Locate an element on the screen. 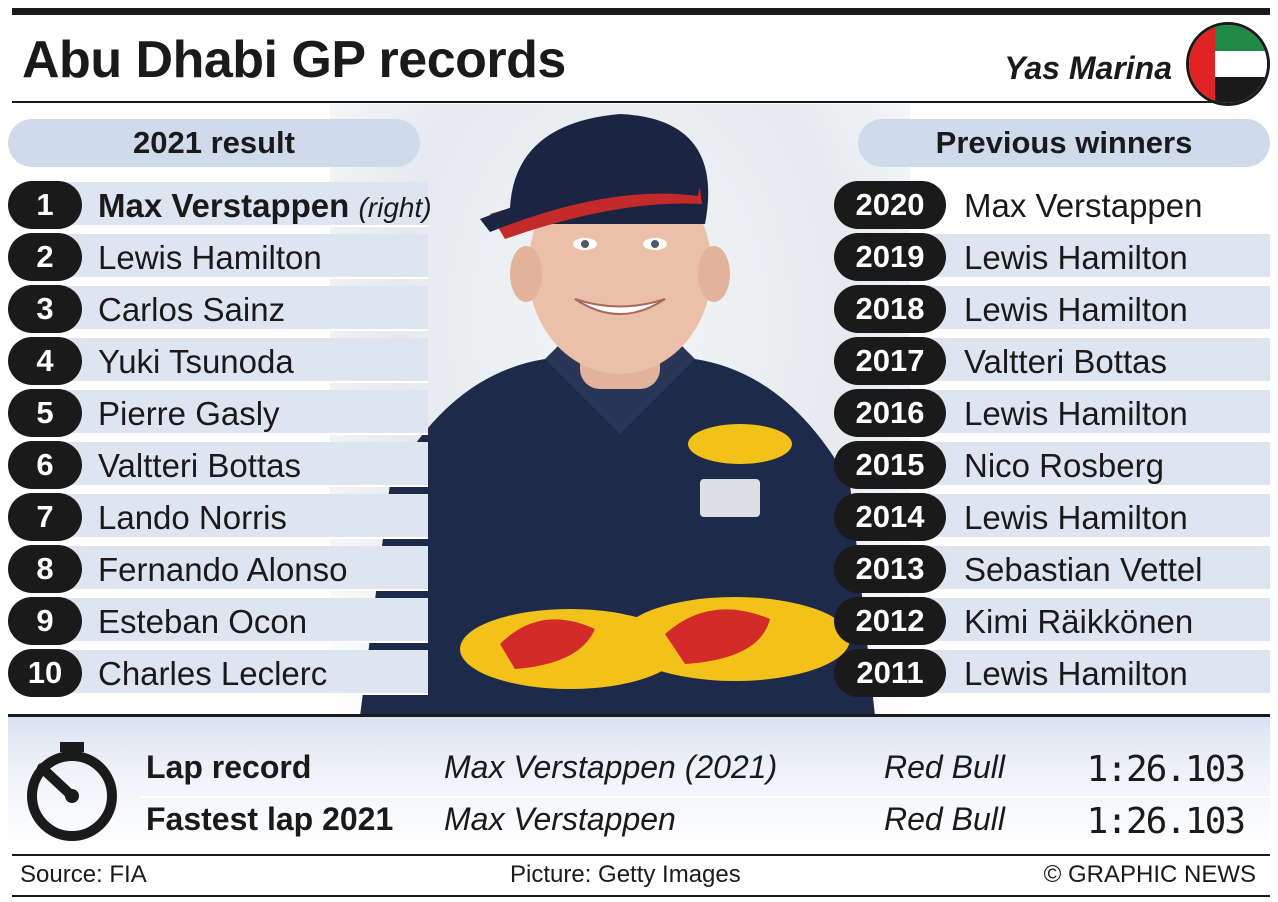  driver-name: Charles Leclerc is located at coordinates (213, 673).